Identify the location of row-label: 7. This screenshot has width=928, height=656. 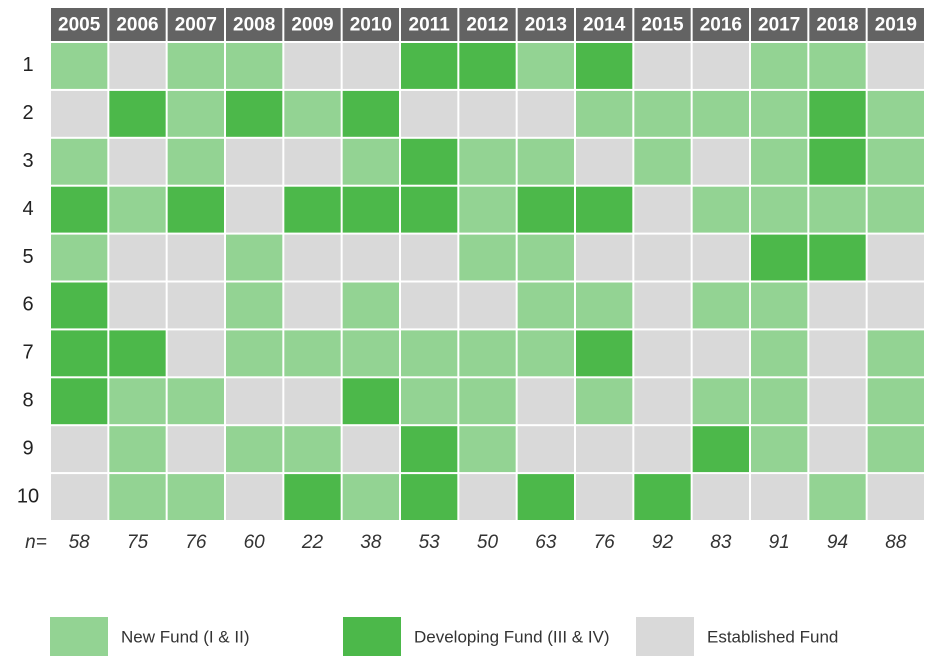
(27, 353).